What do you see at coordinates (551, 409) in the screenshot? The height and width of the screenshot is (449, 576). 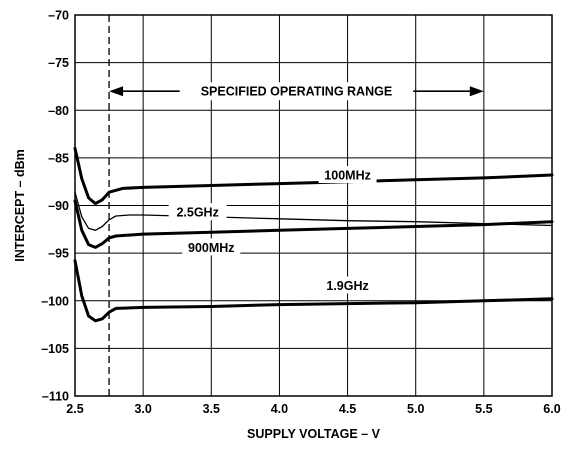 I see `x-tick-label: 6.0` at bounding box center [551, 409].